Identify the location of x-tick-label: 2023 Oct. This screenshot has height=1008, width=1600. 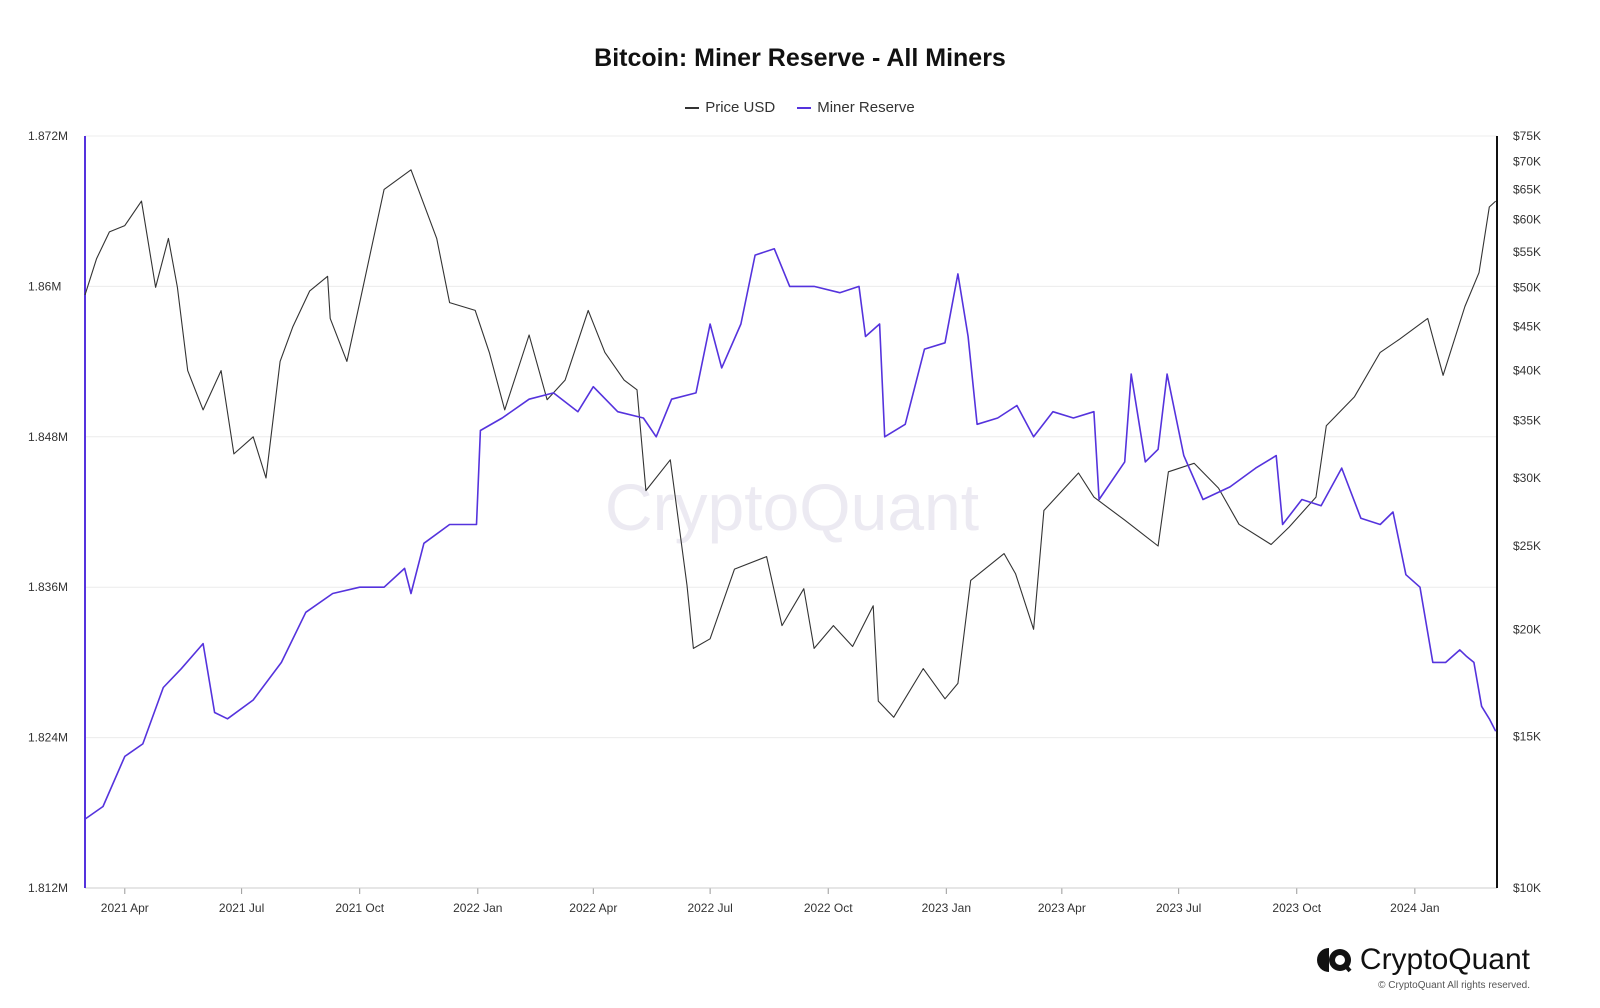
(1296, 908).